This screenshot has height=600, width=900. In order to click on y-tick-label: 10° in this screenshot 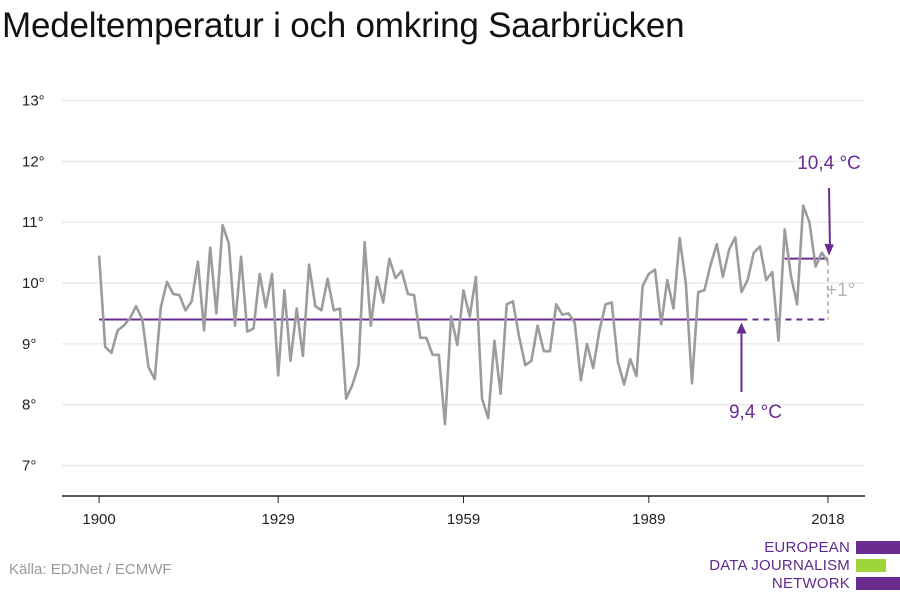, I will do `click(33, 283)`.